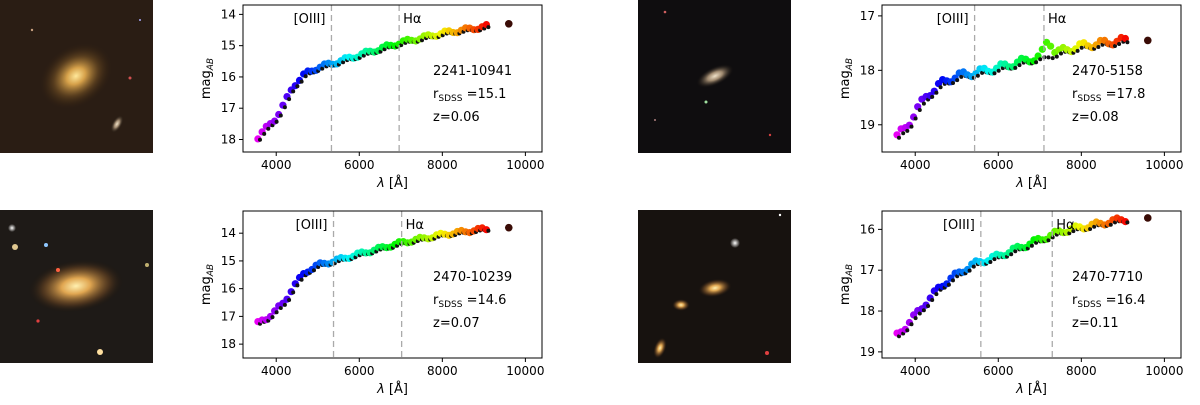 This screenshot has width=1200, height=405. Describe the element at coordinates (456, 323) in the screenshot. I see `redshift-label: z=0.07` at that location.